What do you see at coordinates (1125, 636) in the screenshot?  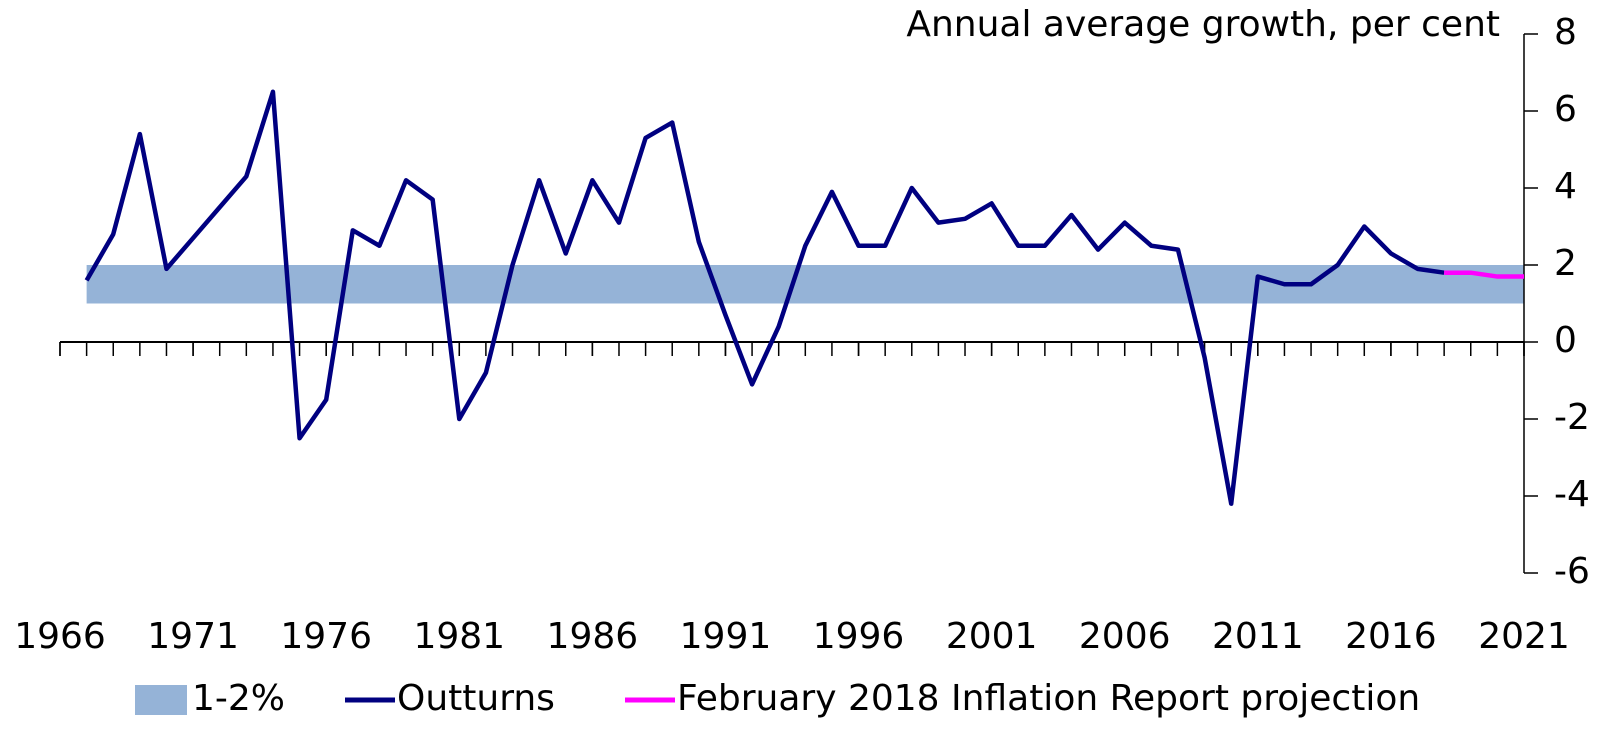 I see `x-tick-label: 2006` at bounding box center [1125, 636].